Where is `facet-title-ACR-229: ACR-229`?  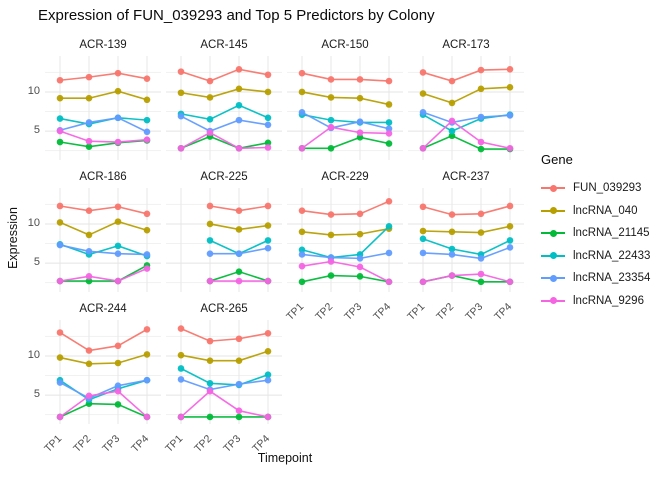 facet-title-ACR-229: ACR-229 is located at coordinates (345, 177).